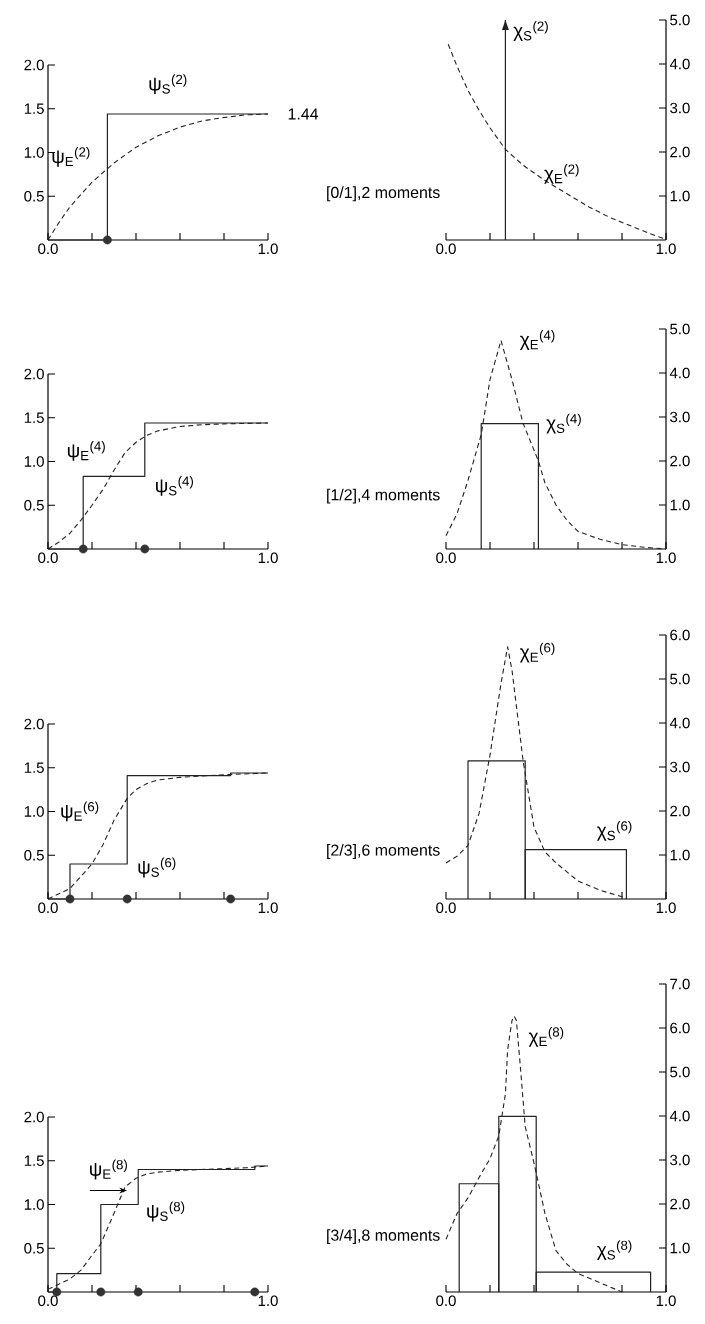 This screenshot has height=1324, width=705. Describe the element at coordinates (383, 1236) in the screenshot. I see `text: [3/4],8 moments` at that location.